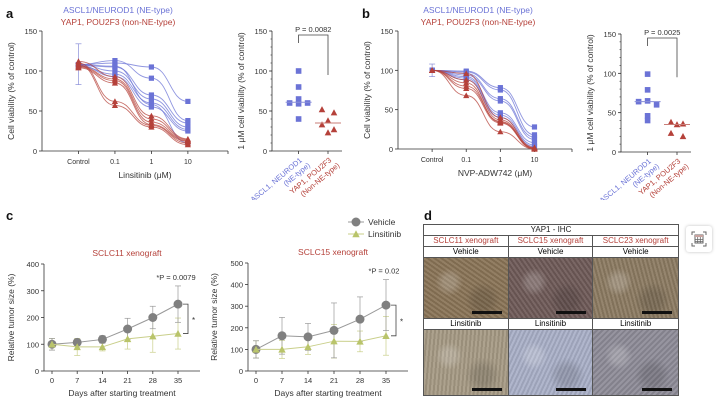 Image resolution: width=719 pixels, height=404 pixels. What do you see at coordinates (127, 253) in the screenshot?
I see `chart-title: SCLC11 xenograft` at bounding box center [127, 253].